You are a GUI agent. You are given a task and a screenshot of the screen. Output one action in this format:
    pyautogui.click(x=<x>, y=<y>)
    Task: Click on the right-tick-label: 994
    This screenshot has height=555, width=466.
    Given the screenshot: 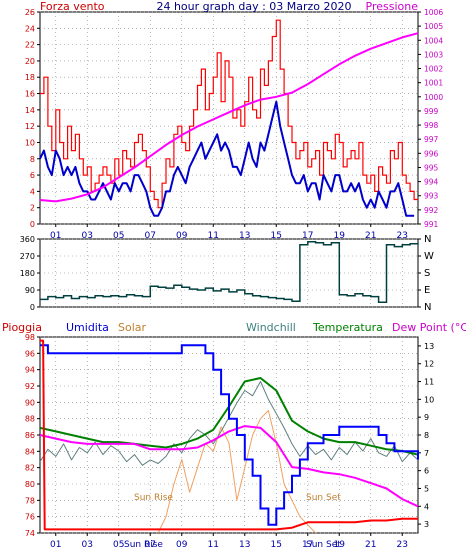 What is the action you would take?
    pyautogui.click(x=431, y=182)
    